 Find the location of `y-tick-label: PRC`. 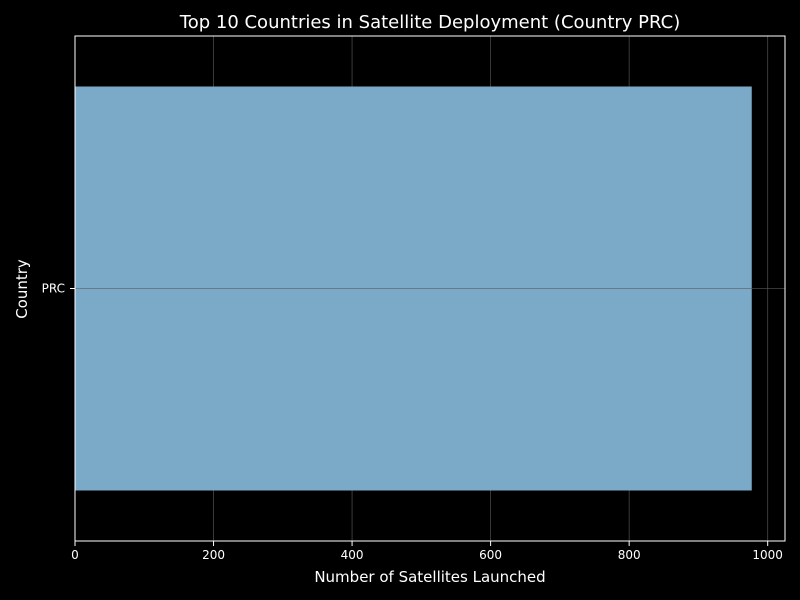

y-tick-label: PRC is located at coordinates (53, 289).